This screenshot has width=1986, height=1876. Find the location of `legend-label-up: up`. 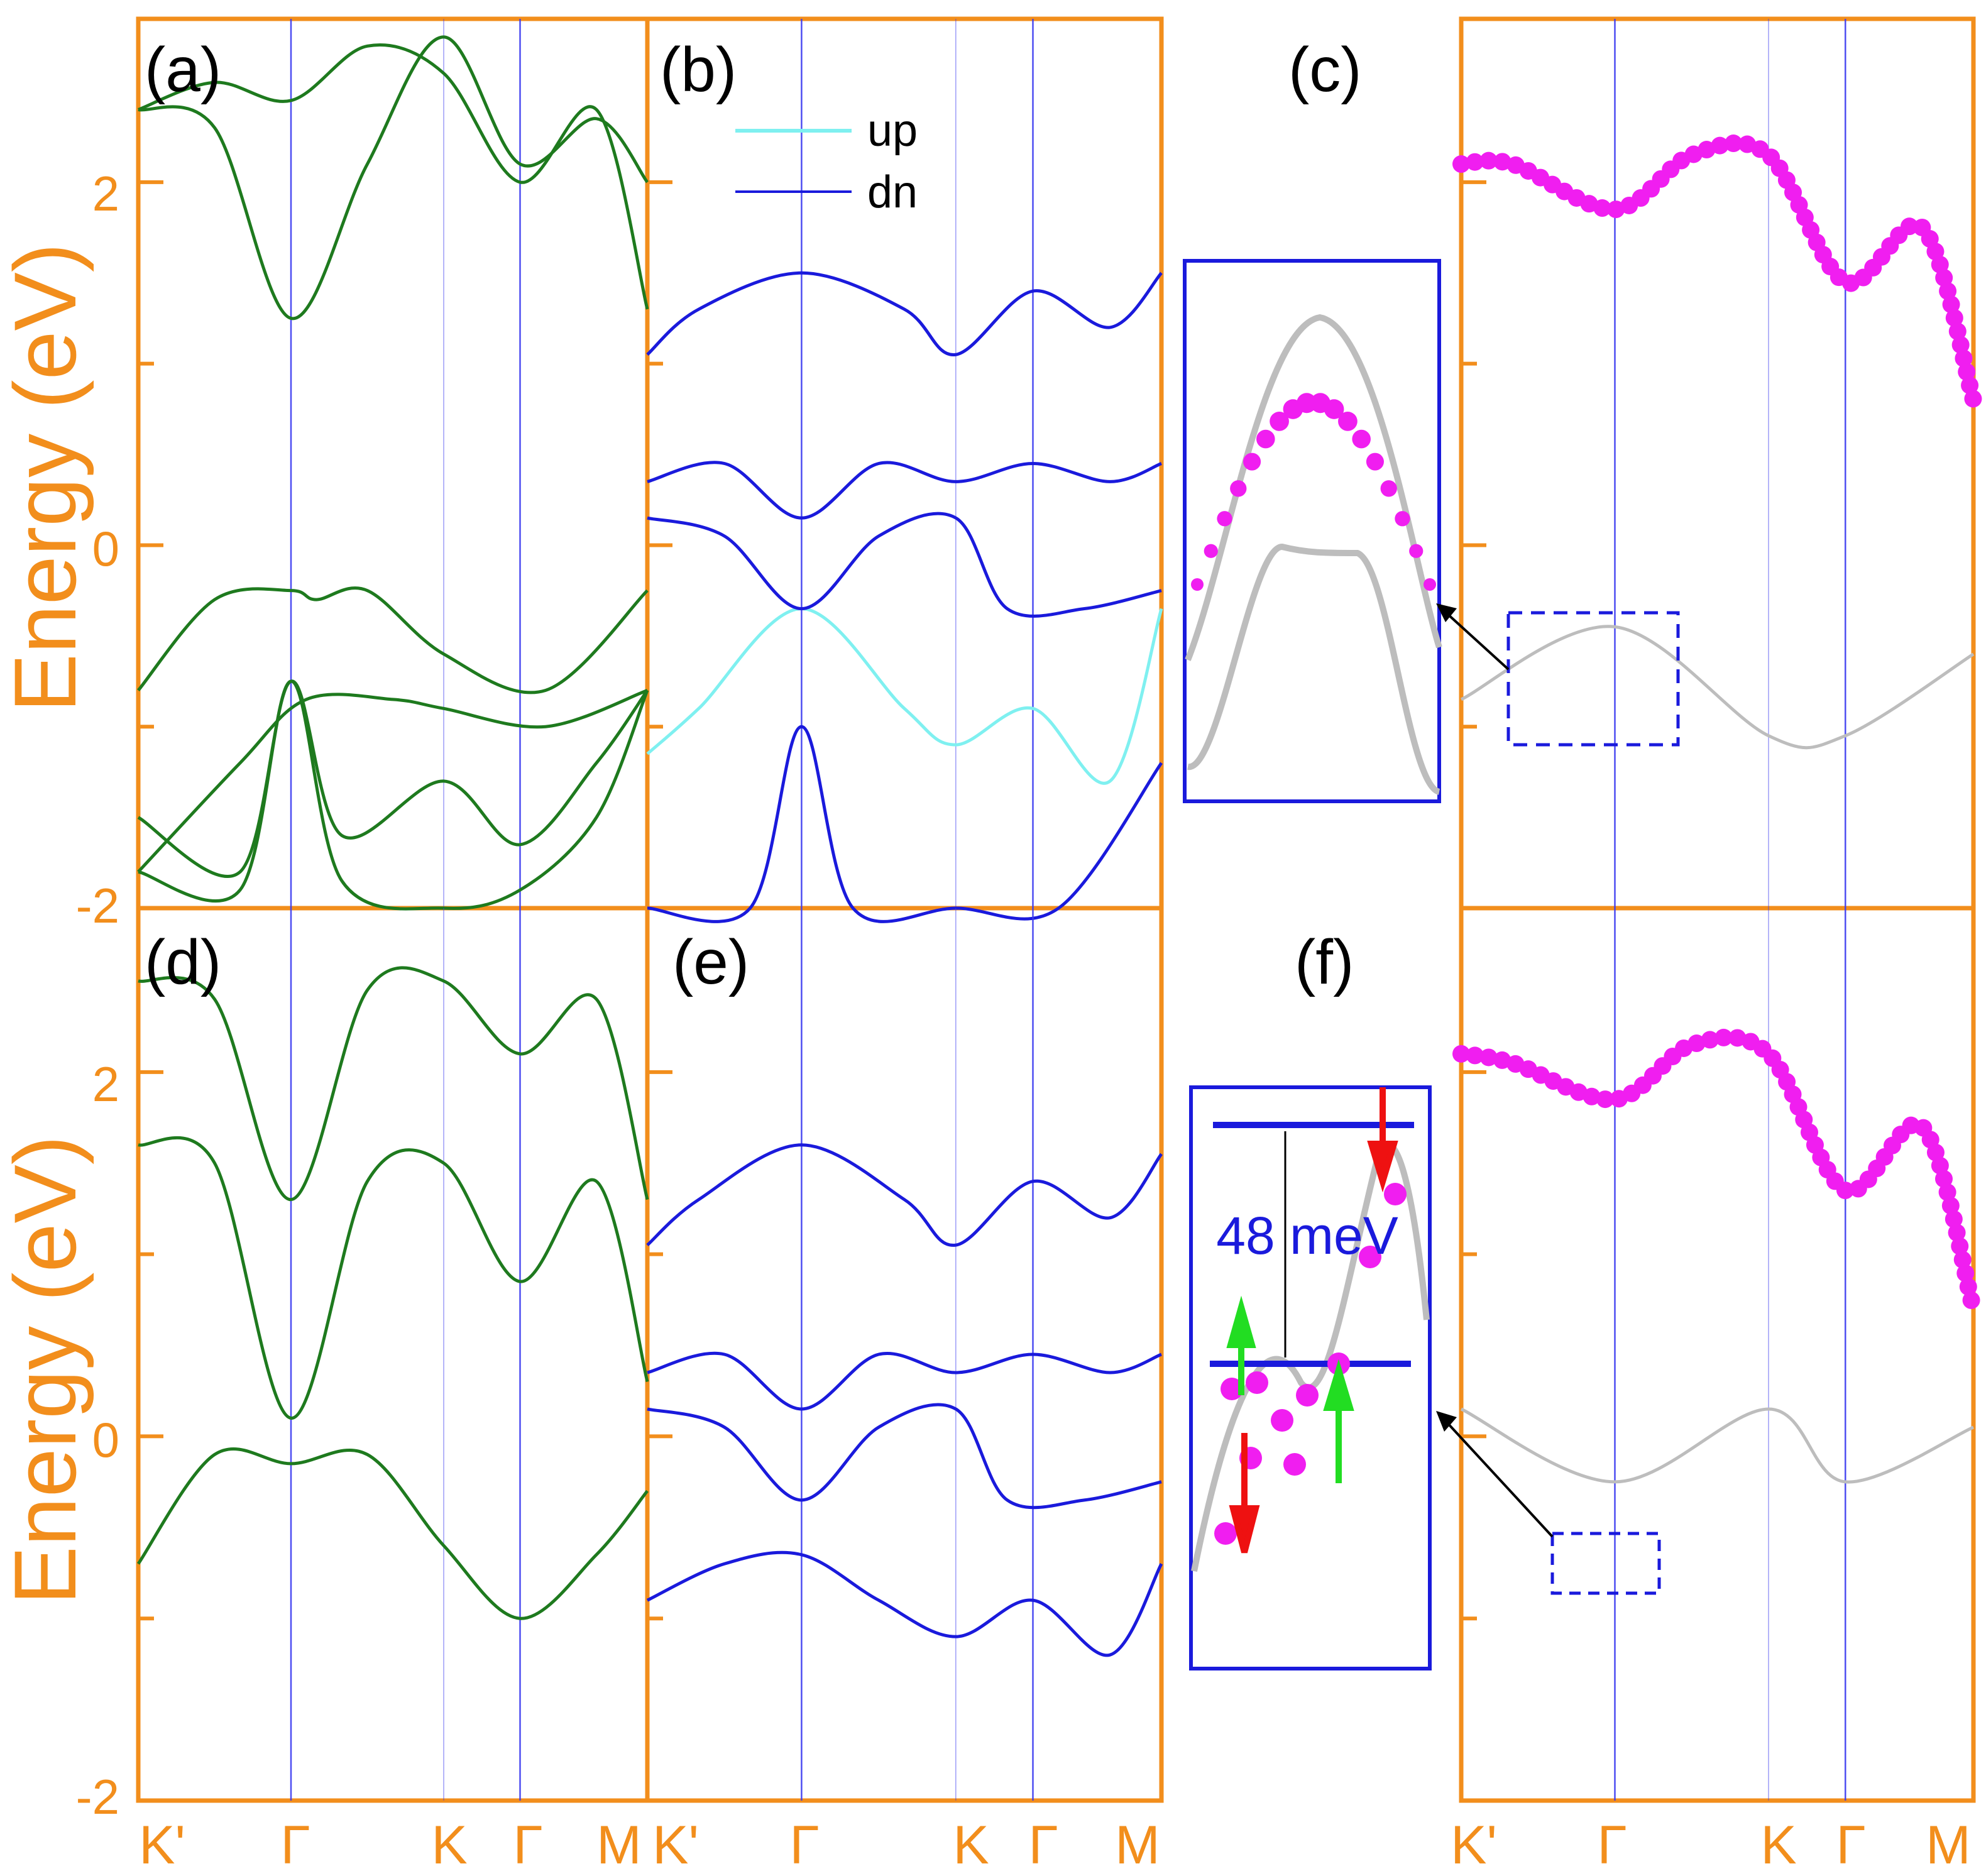

legend-label-up: up is located at coordinates (892, 131).